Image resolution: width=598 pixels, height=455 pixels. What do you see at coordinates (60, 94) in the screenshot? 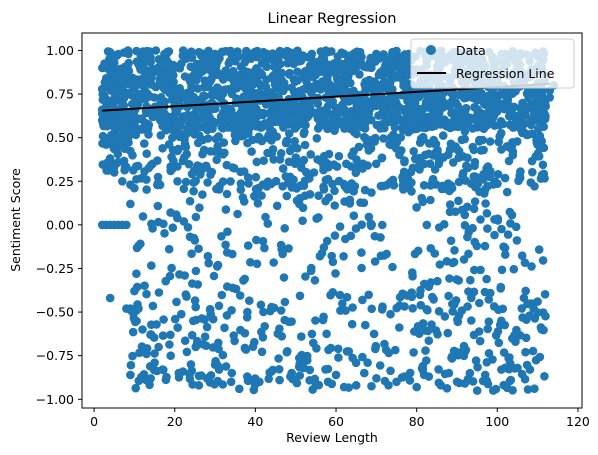
I see `y-tick-label: 0.75` at bounding box center [60, 94].